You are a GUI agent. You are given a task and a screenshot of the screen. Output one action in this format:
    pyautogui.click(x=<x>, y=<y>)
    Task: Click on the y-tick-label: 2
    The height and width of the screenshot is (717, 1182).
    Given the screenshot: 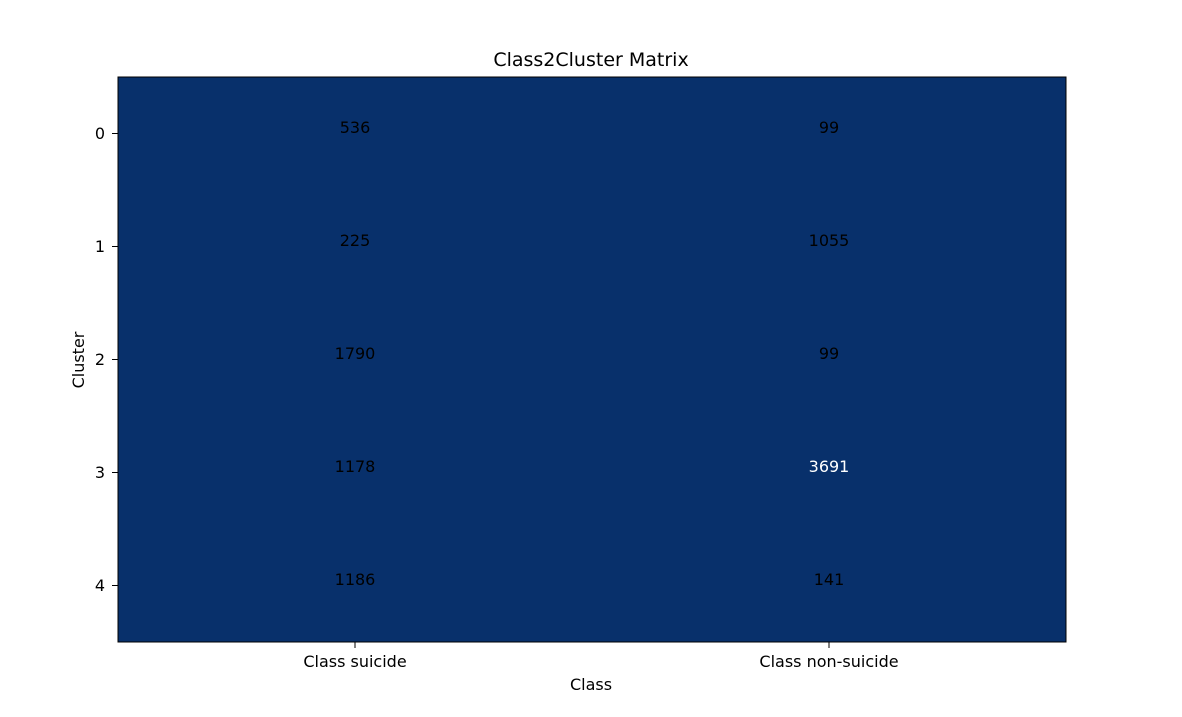 What is the action you would take?
    pyautogui.click(x=100, y=359)
    